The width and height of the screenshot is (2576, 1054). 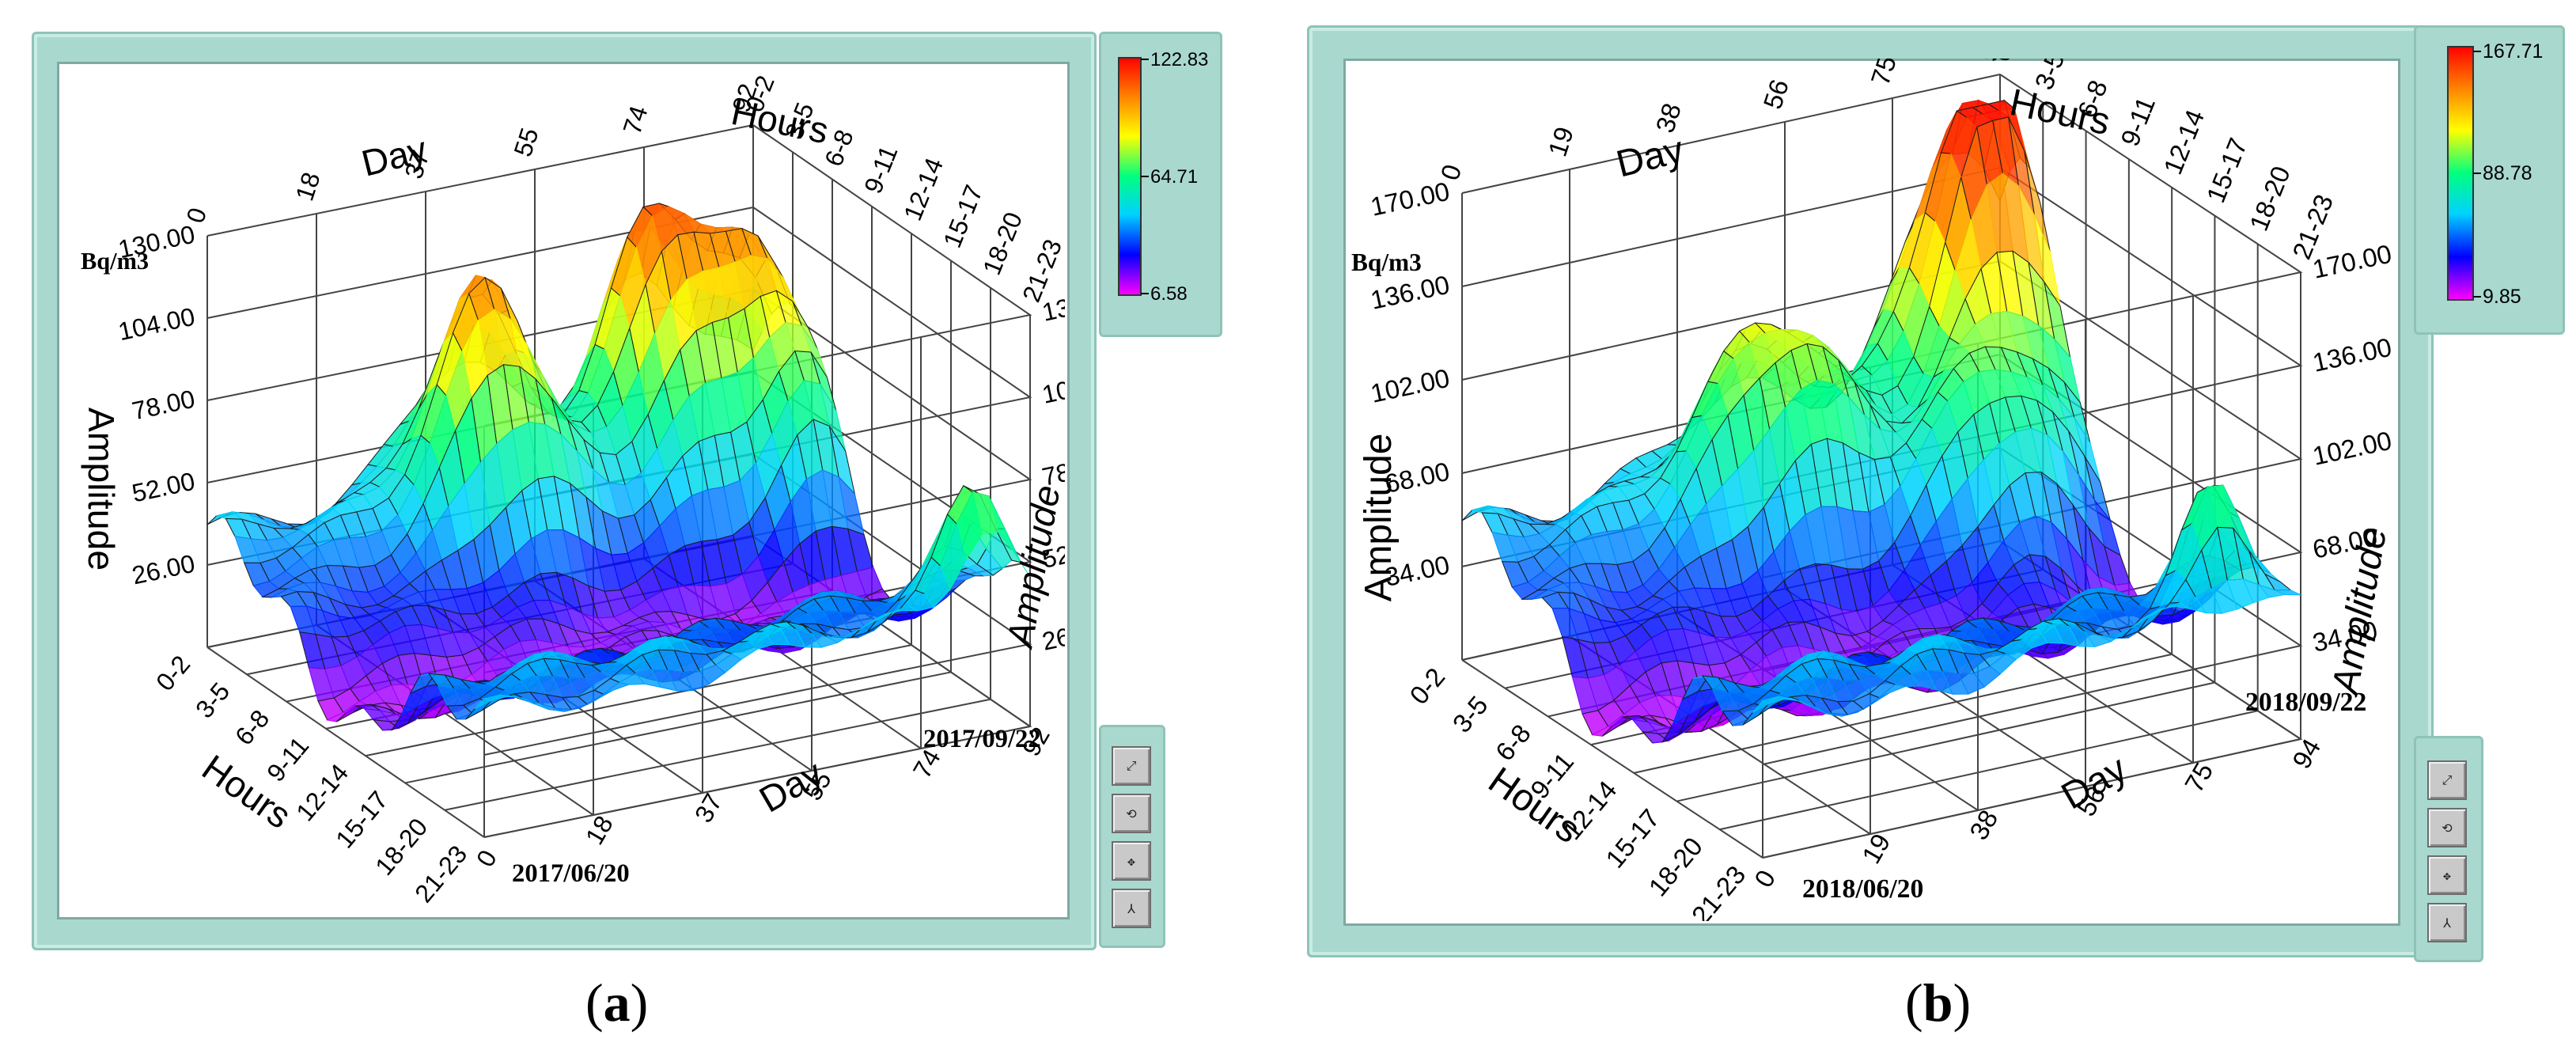 I want to click on z-tick-left: 26.00, so click(x=164, y=569).